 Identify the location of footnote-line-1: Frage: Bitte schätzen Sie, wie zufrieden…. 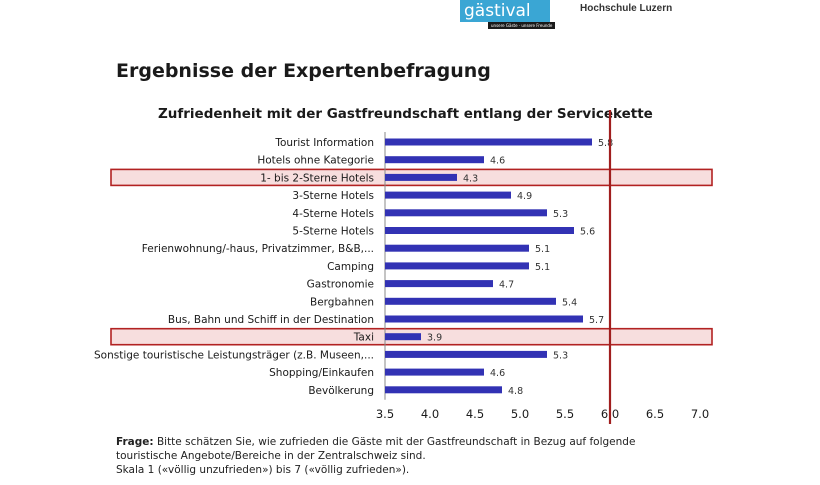
(436, 442).